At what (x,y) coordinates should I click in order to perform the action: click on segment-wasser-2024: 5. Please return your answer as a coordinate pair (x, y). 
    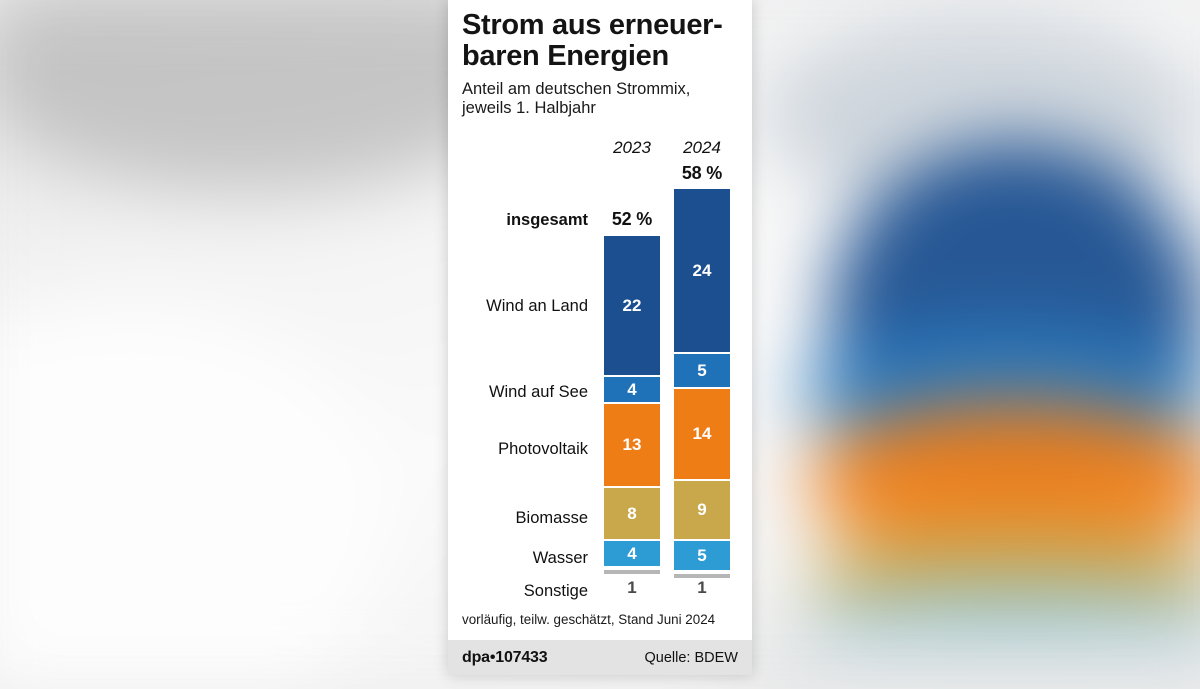
    Looking at the image, I should click on (702, 555).